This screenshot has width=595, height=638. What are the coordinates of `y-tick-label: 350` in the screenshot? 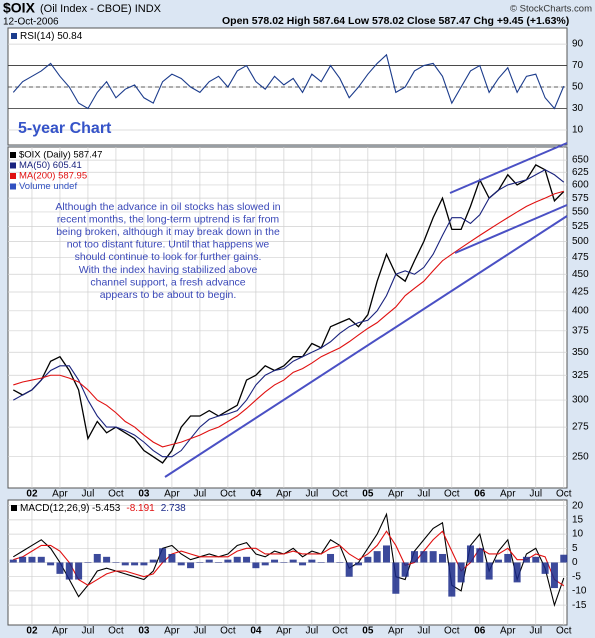 It's located at (580, 352).